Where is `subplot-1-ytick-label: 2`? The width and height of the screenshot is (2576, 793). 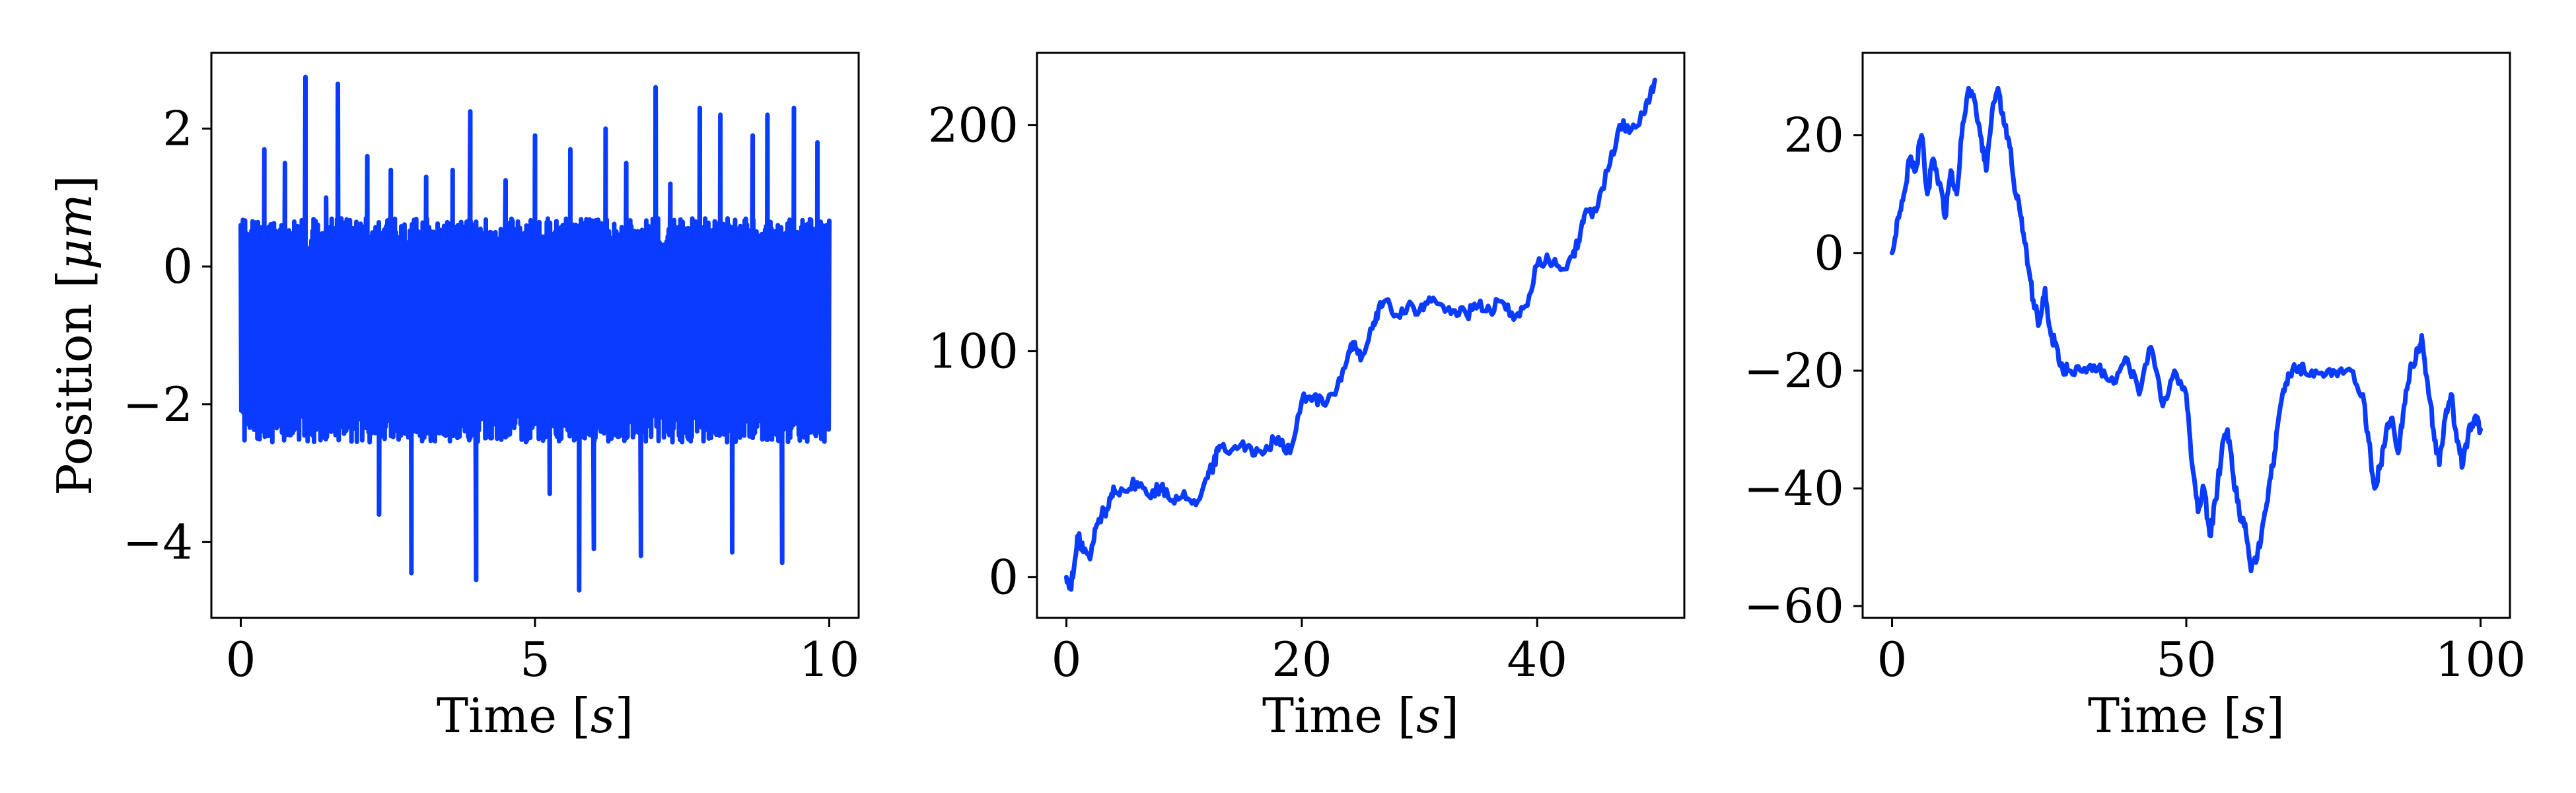
subplot-1-ytick-label: 2 is located at coordinates (177, 129).